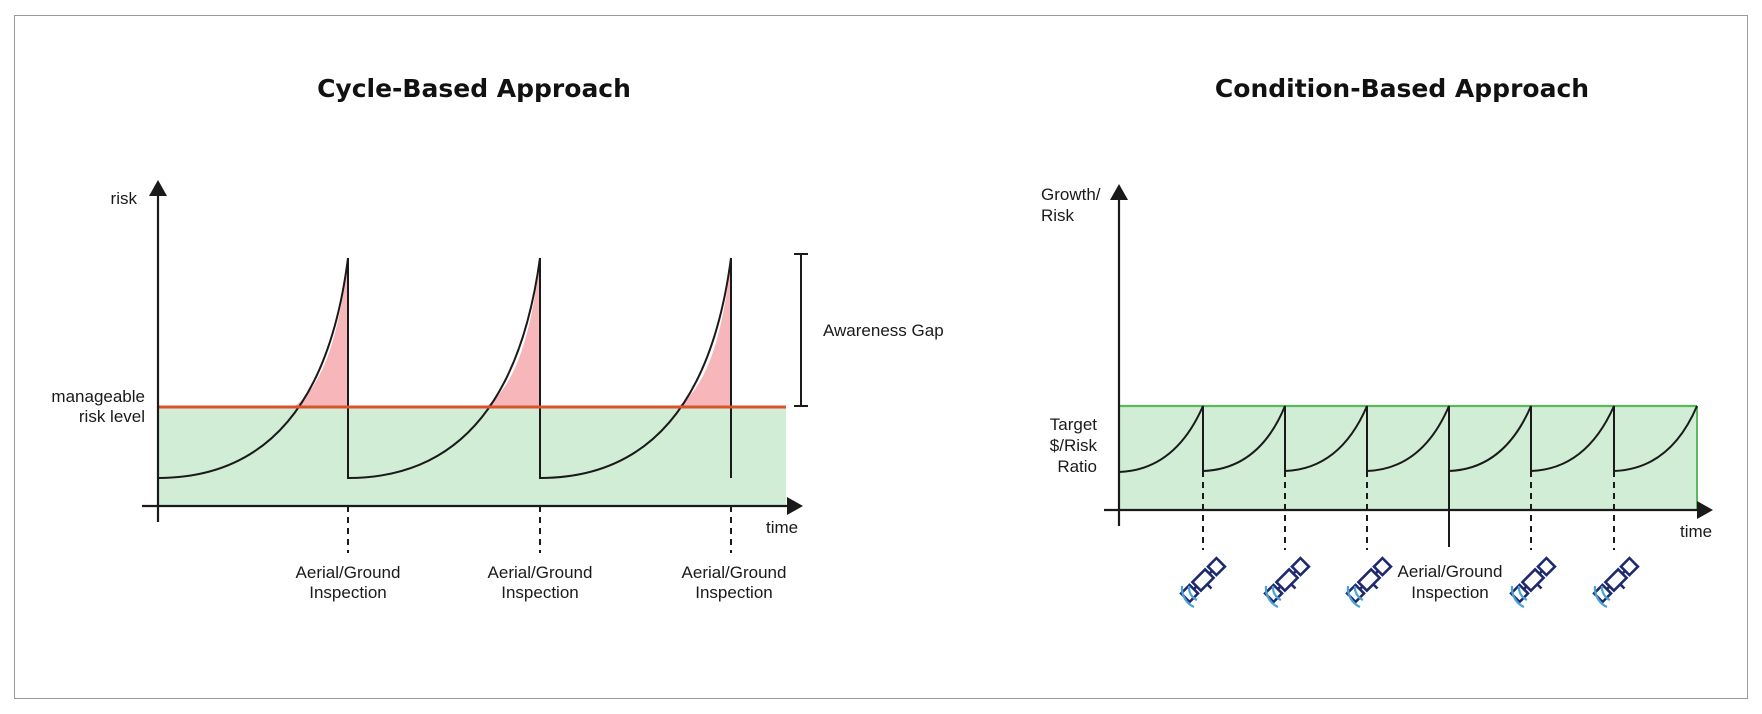 The width and height of the screenshot is (1762, 714). What do you see at coordinates (1077, 466) in the screenshot?
I see `target-label-line3: Ratio` at bounding box center [1077, 466].